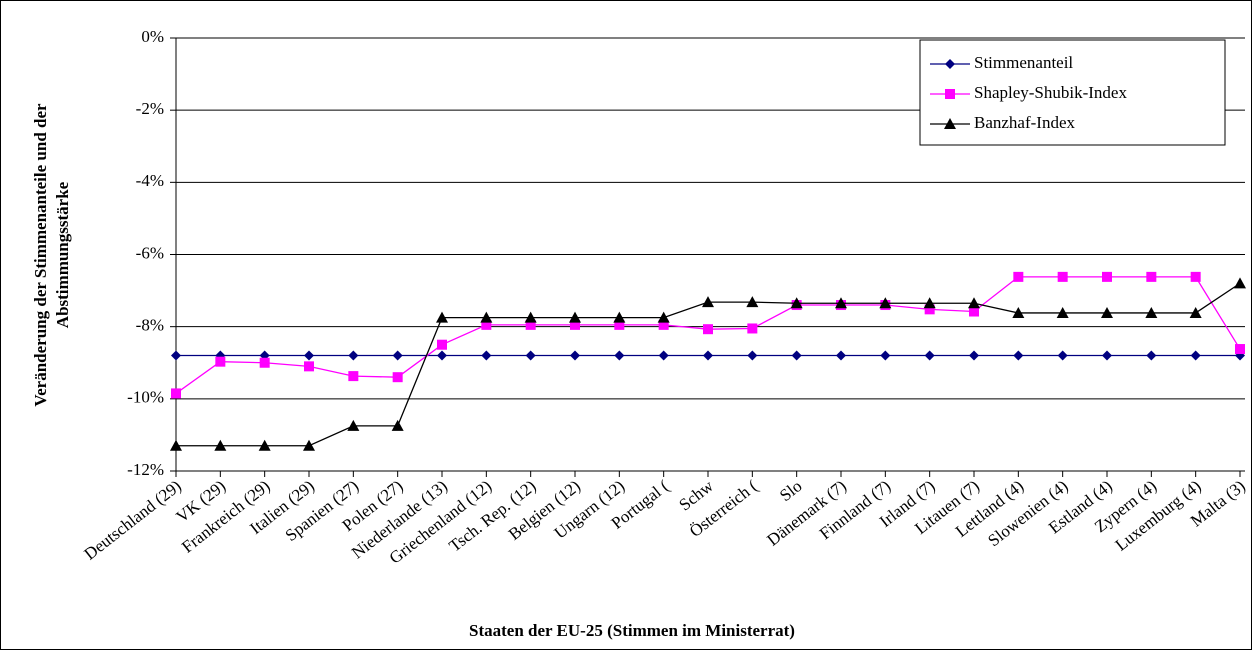  I want to click on legend-box, so click(1072, 92).